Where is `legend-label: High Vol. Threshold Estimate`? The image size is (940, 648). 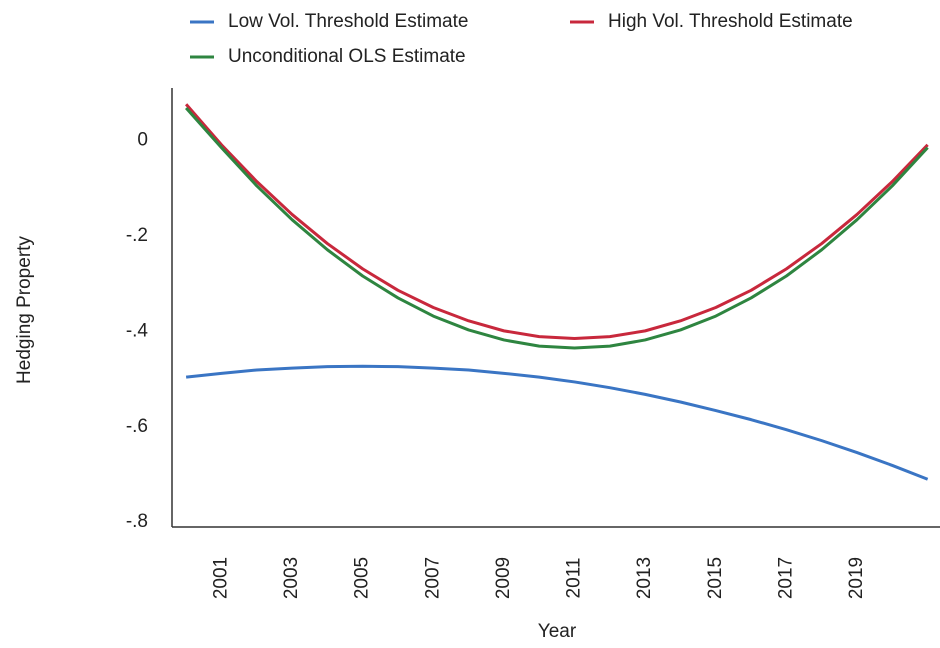 legend-label: High Vol. Threshold Estimate is located at coordinates (730, 21).